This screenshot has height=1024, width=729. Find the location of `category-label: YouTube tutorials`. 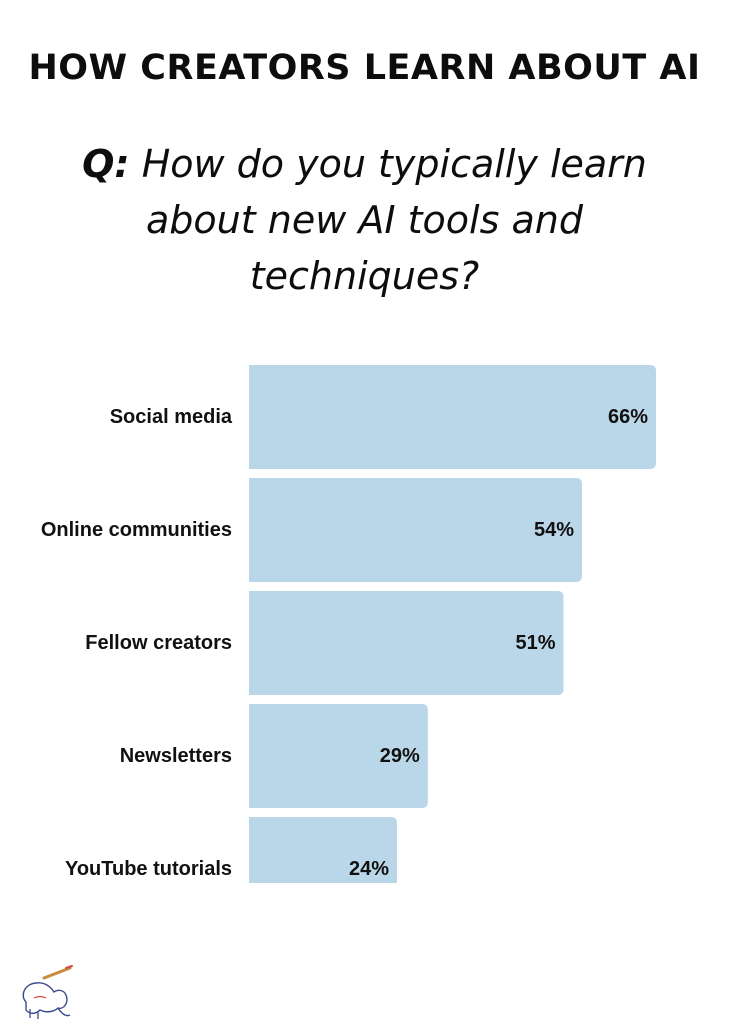

category-label: YouTube tutorials is located at coordinates (148, 869).